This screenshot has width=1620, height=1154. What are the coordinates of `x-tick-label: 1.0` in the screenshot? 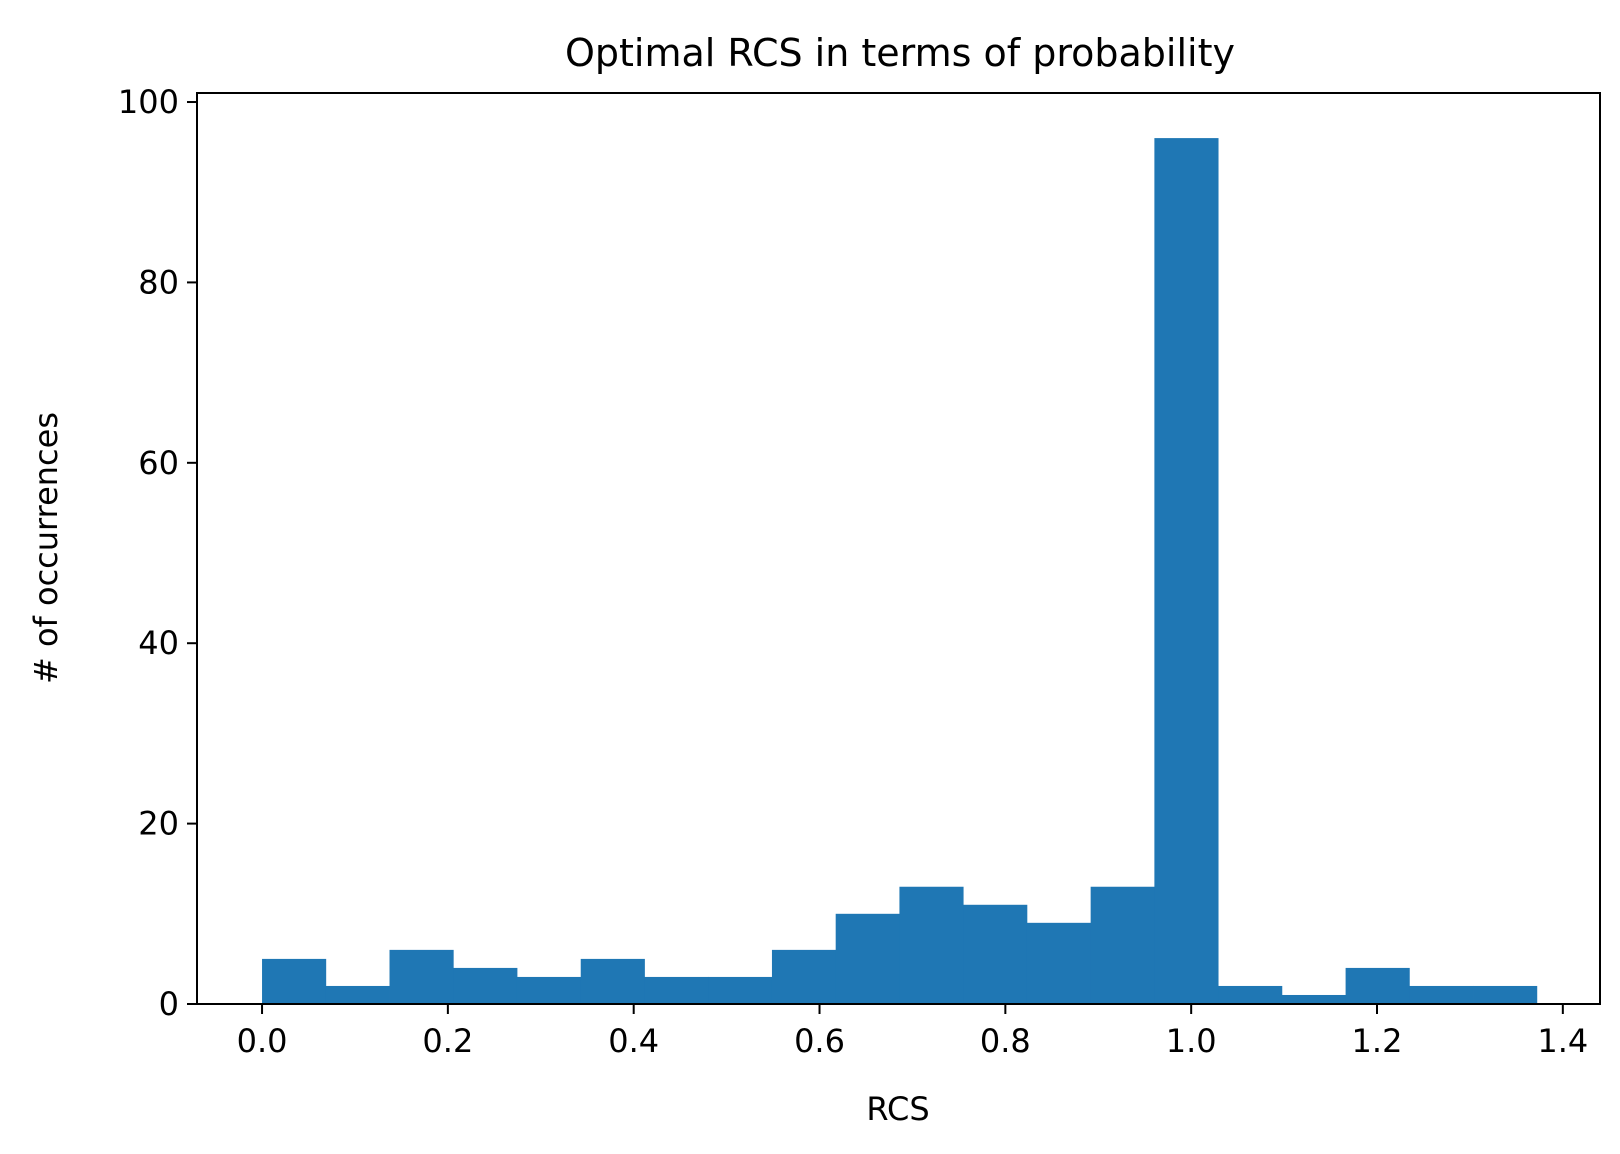 It's located at (1191, 1041).